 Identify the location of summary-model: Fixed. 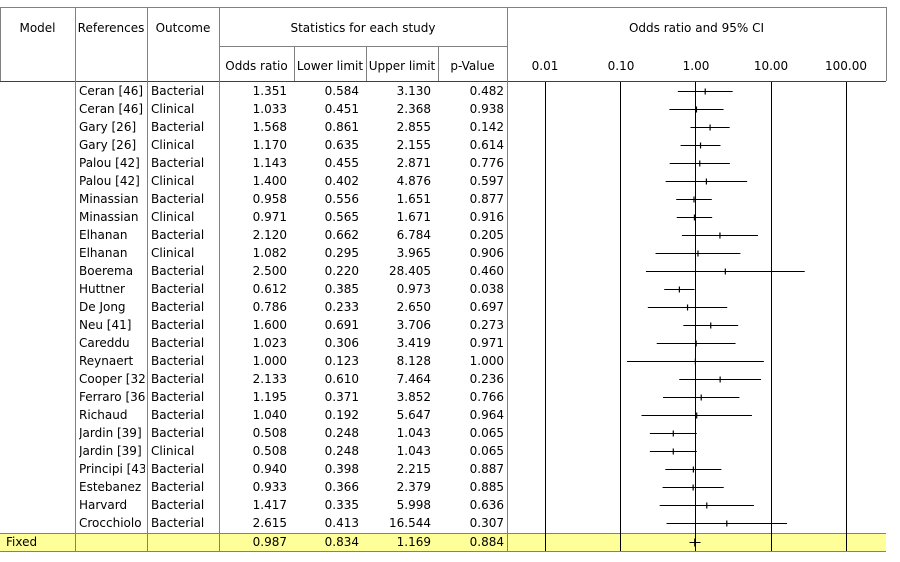
(22, 542).